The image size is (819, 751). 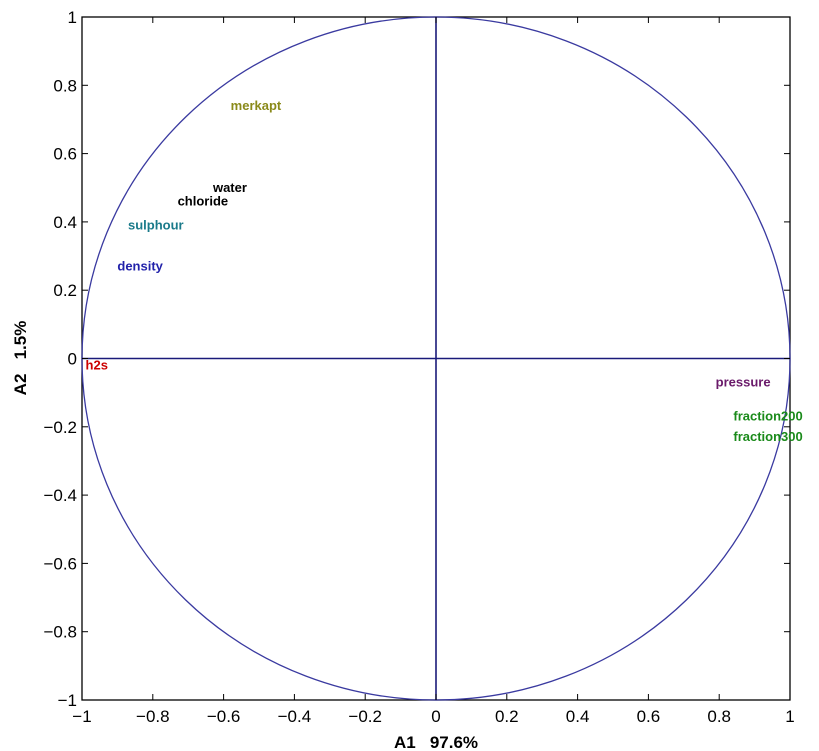 What do you see at coordinates (256, 105) in the screenshot?
I see `variable-label-merkapt: merkapt` at bounding box center [256, 105].